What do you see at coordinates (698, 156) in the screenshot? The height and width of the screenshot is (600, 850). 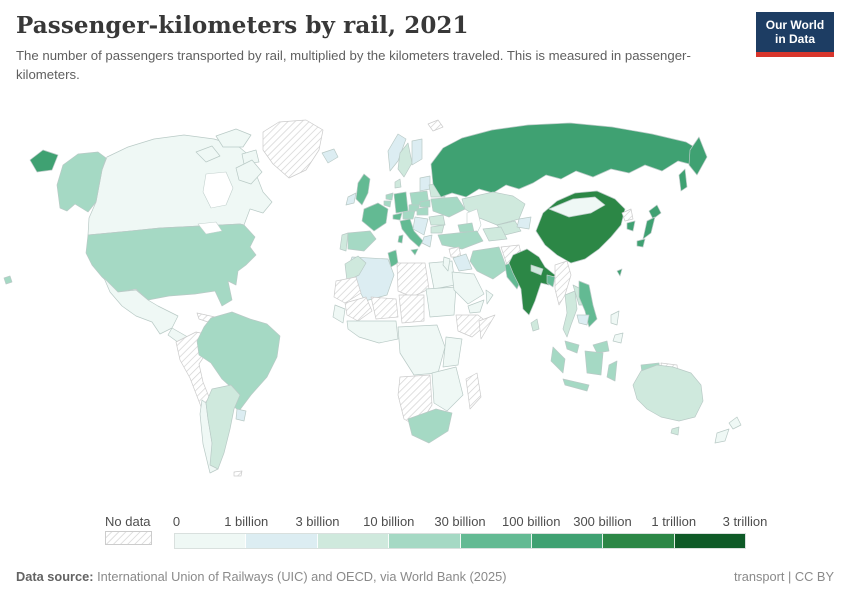 I see `country-russia-kamchatka` at bounding box center [698, 156].